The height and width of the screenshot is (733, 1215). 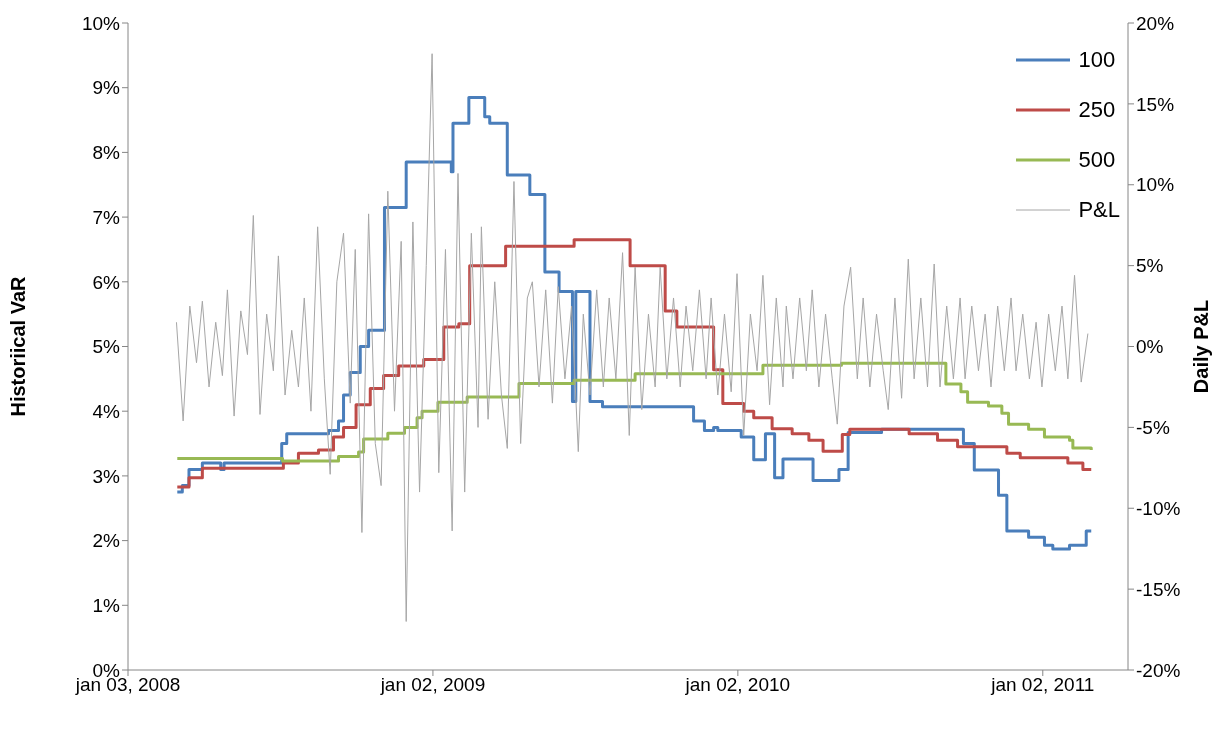 What do you see at coordinates (106, 476) in the screenshot?
I see `y-tick-label: 3%` at bounding box center [106, 476].